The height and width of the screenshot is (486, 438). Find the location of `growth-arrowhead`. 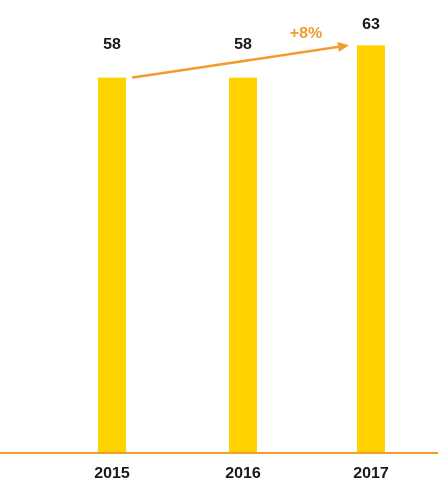

growth-arrowhead is located at coordinates (343, 46).